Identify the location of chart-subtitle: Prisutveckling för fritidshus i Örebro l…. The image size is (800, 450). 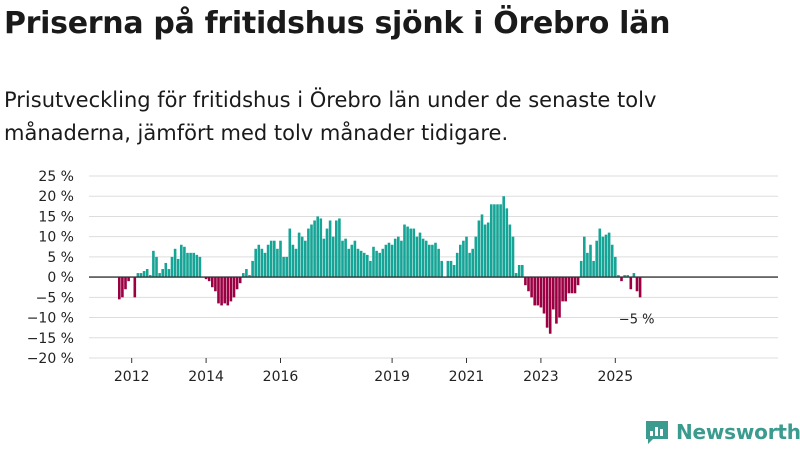
(330, 116).